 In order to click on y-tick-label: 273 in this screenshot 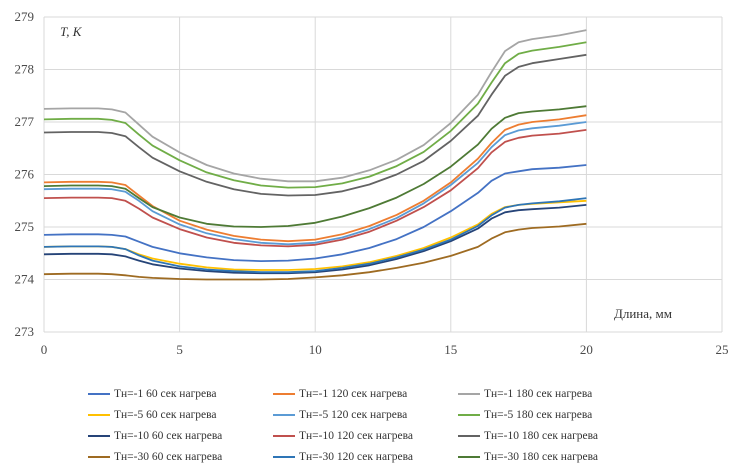, I will do `click(25, 331)`.